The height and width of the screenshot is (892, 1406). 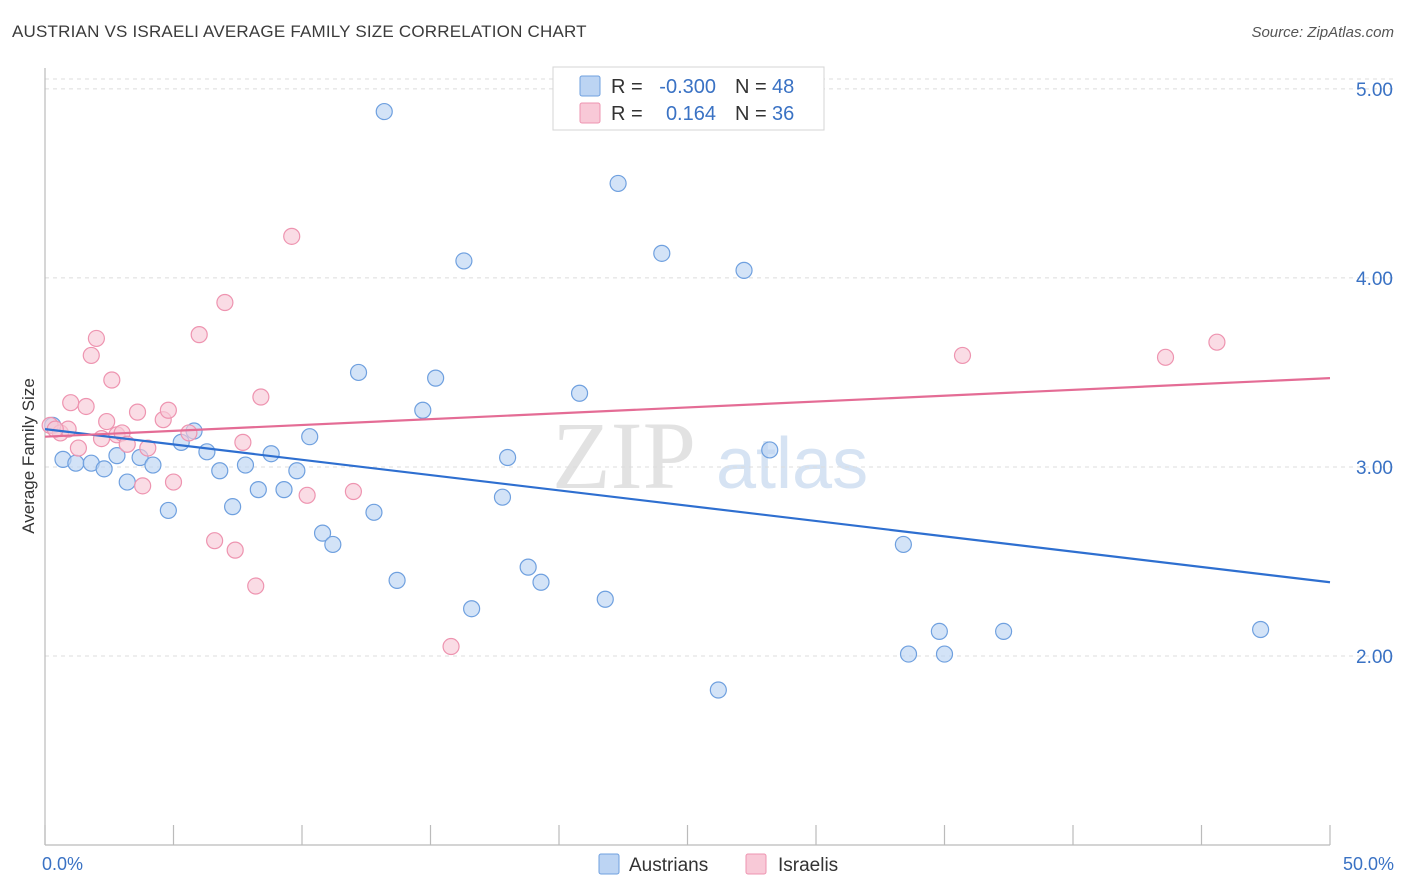 What do you see at coordinates (687, 87) in the screenshot?
I see `legend-r-value-austrians: -0.300` at bounding box center [687, 87].